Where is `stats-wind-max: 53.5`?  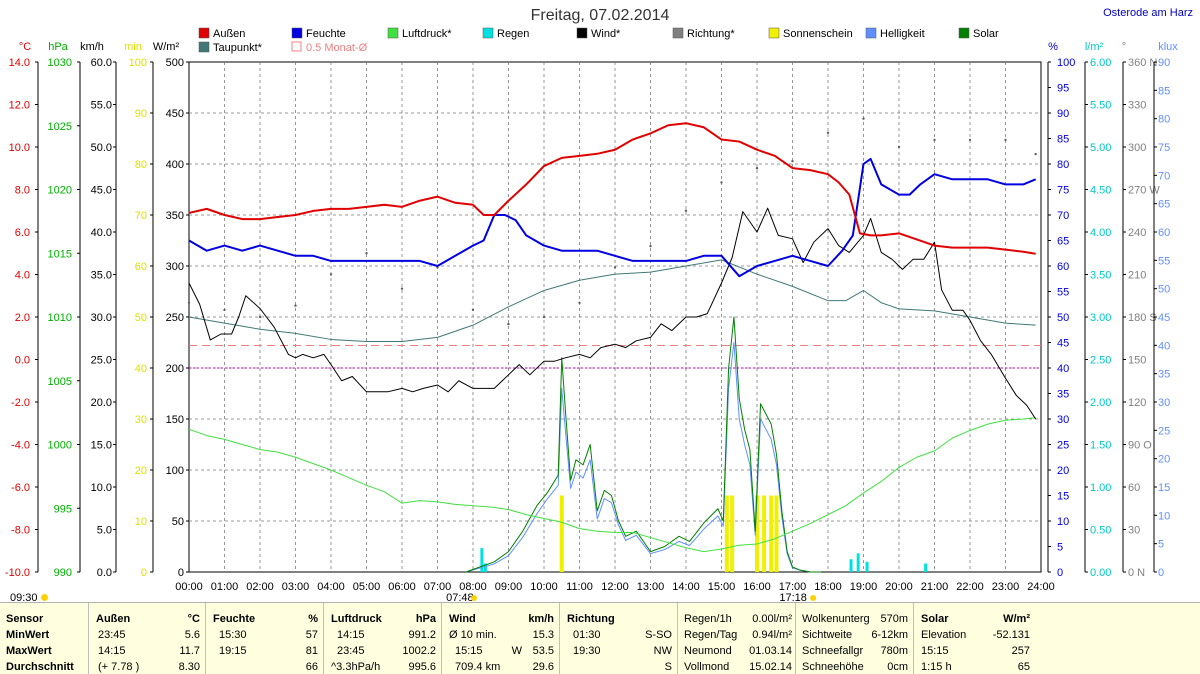 stats-wind-max: 53.5 is located at coordinates (543, 651).